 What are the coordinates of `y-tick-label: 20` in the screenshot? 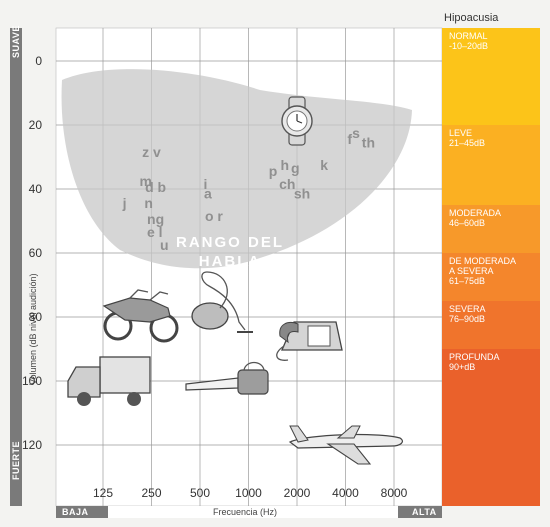 It's located at (36, 125).